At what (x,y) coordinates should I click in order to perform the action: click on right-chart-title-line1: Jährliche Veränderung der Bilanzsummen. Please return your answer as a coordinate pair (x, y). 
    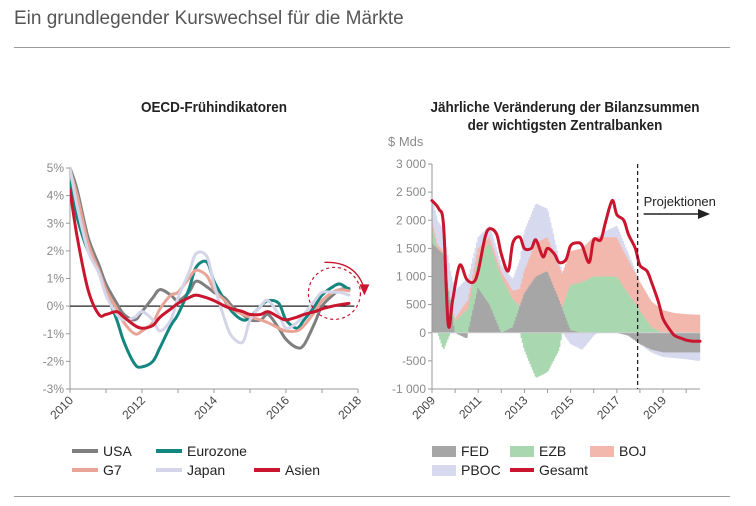
    Looking at the image, I should click on (565, 107).